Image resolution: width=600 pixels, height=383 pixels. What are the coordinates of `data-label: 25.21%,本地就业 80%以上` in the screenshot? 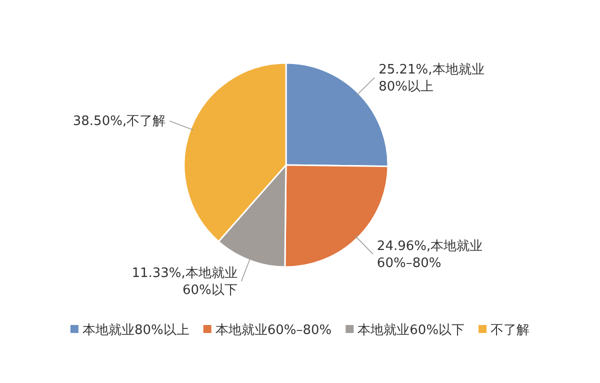 It's located at (431, 78).